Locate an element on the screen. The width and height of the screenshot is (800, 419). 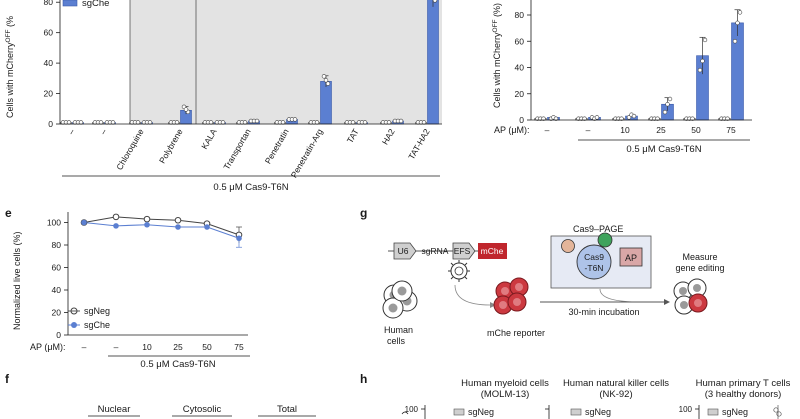
ytick-100-3: 100 is located at coordinates (686, 409).